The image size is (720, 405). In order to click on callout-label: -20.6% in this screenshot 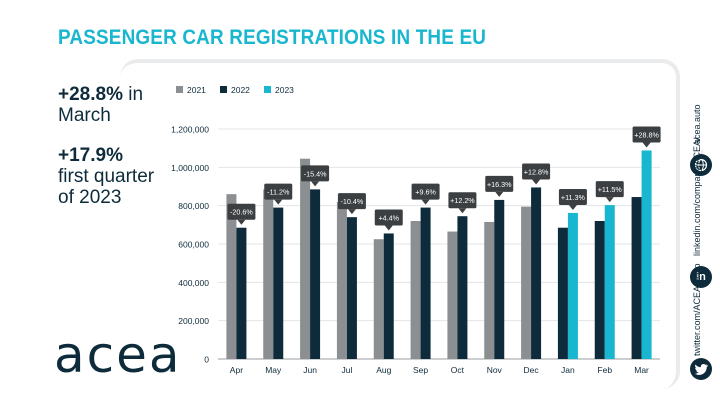, I will do `click(241, 212)`.